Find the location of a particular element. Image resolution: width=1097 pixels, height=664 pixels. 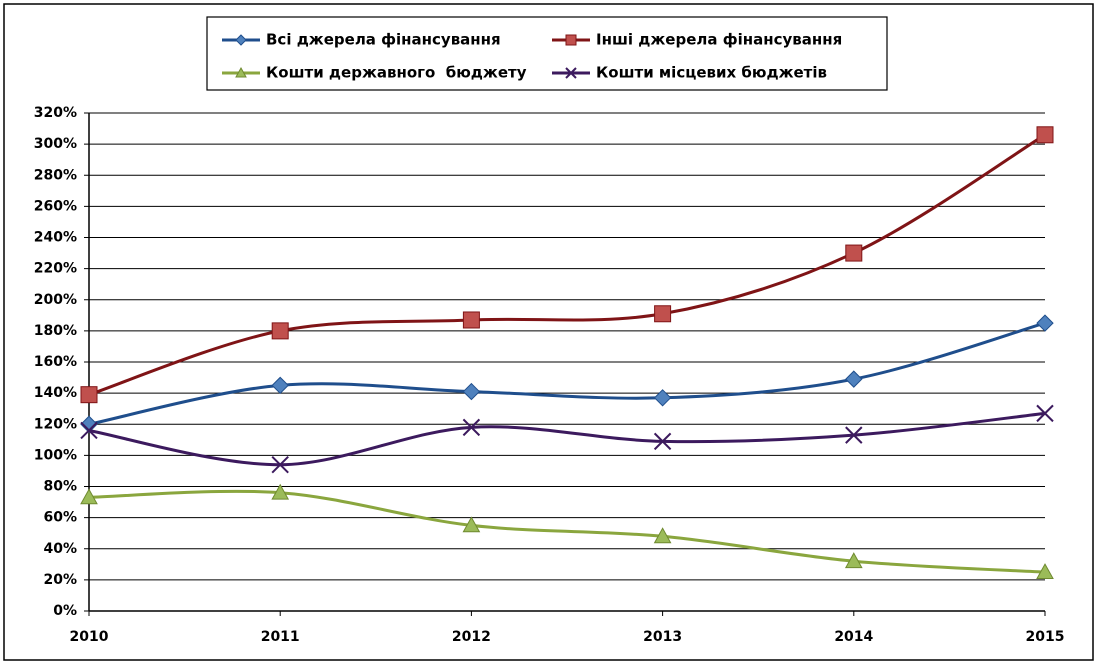

x-tick-label: 2015 is located at coordinates (1045, 637).